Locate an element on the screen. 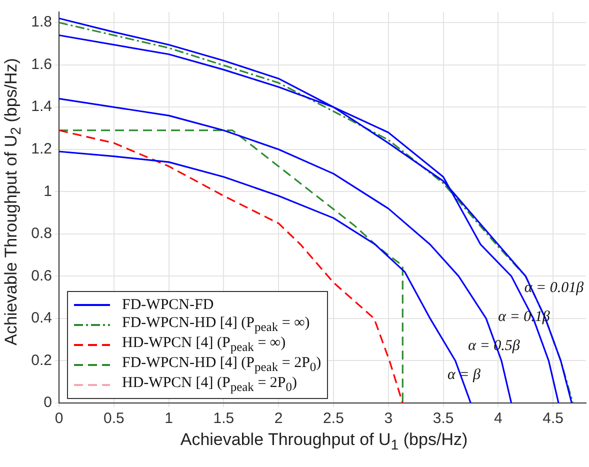 This screenshot has height=467, width=589. x-tick-label: 2 is located at coordinates (278, 419).